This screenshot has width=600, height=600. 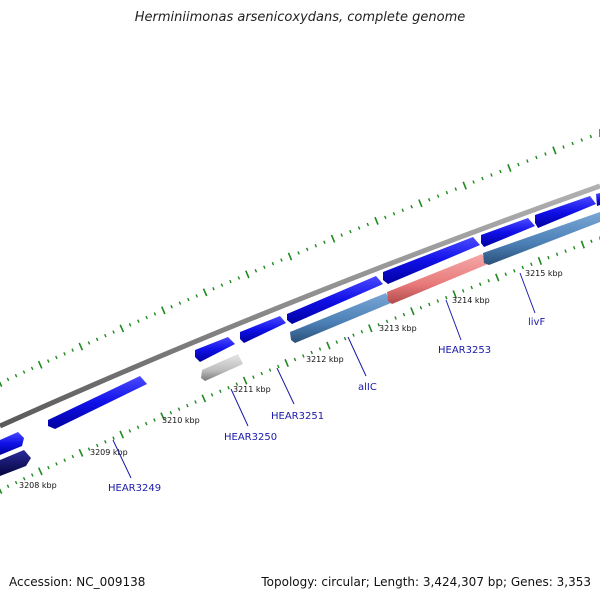 What do you see at coordinates (325, 359) in the screenshot?
I see `tick-label: 3212 kbp` at bounding box center [325, 359].